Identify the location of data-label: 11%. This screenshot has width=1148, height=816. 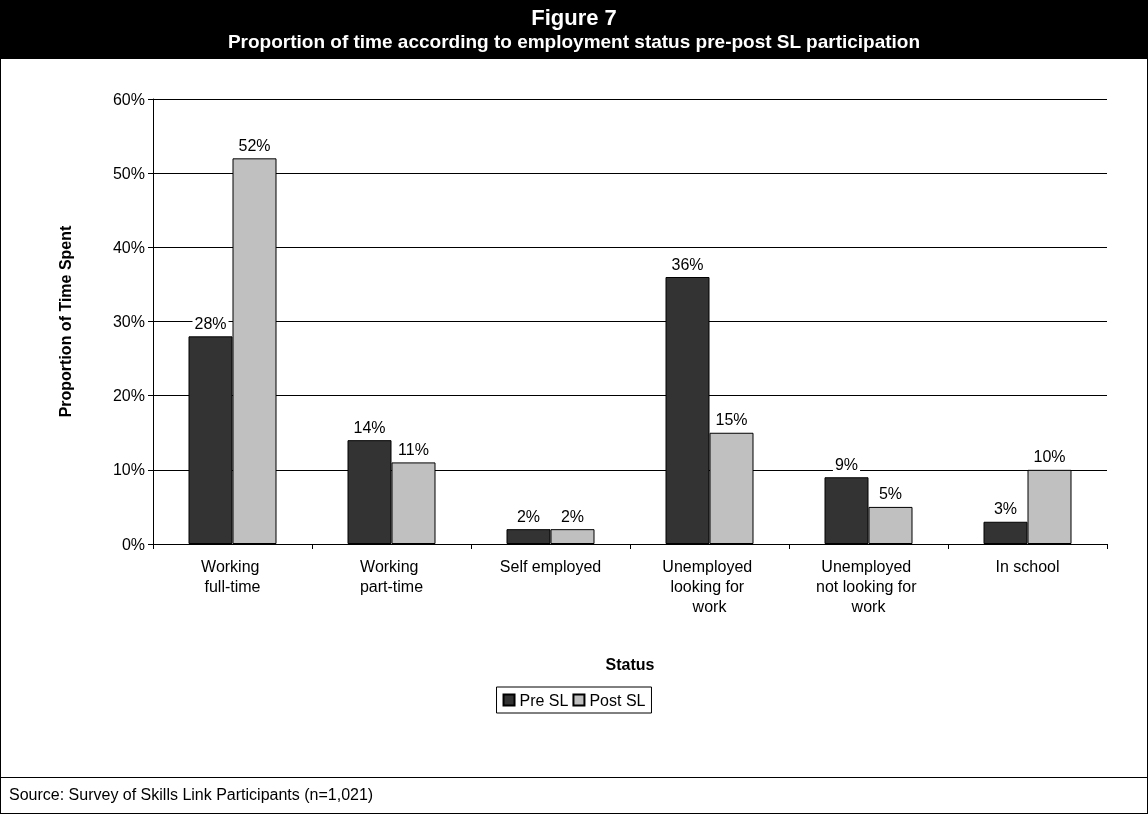
(413, 449).